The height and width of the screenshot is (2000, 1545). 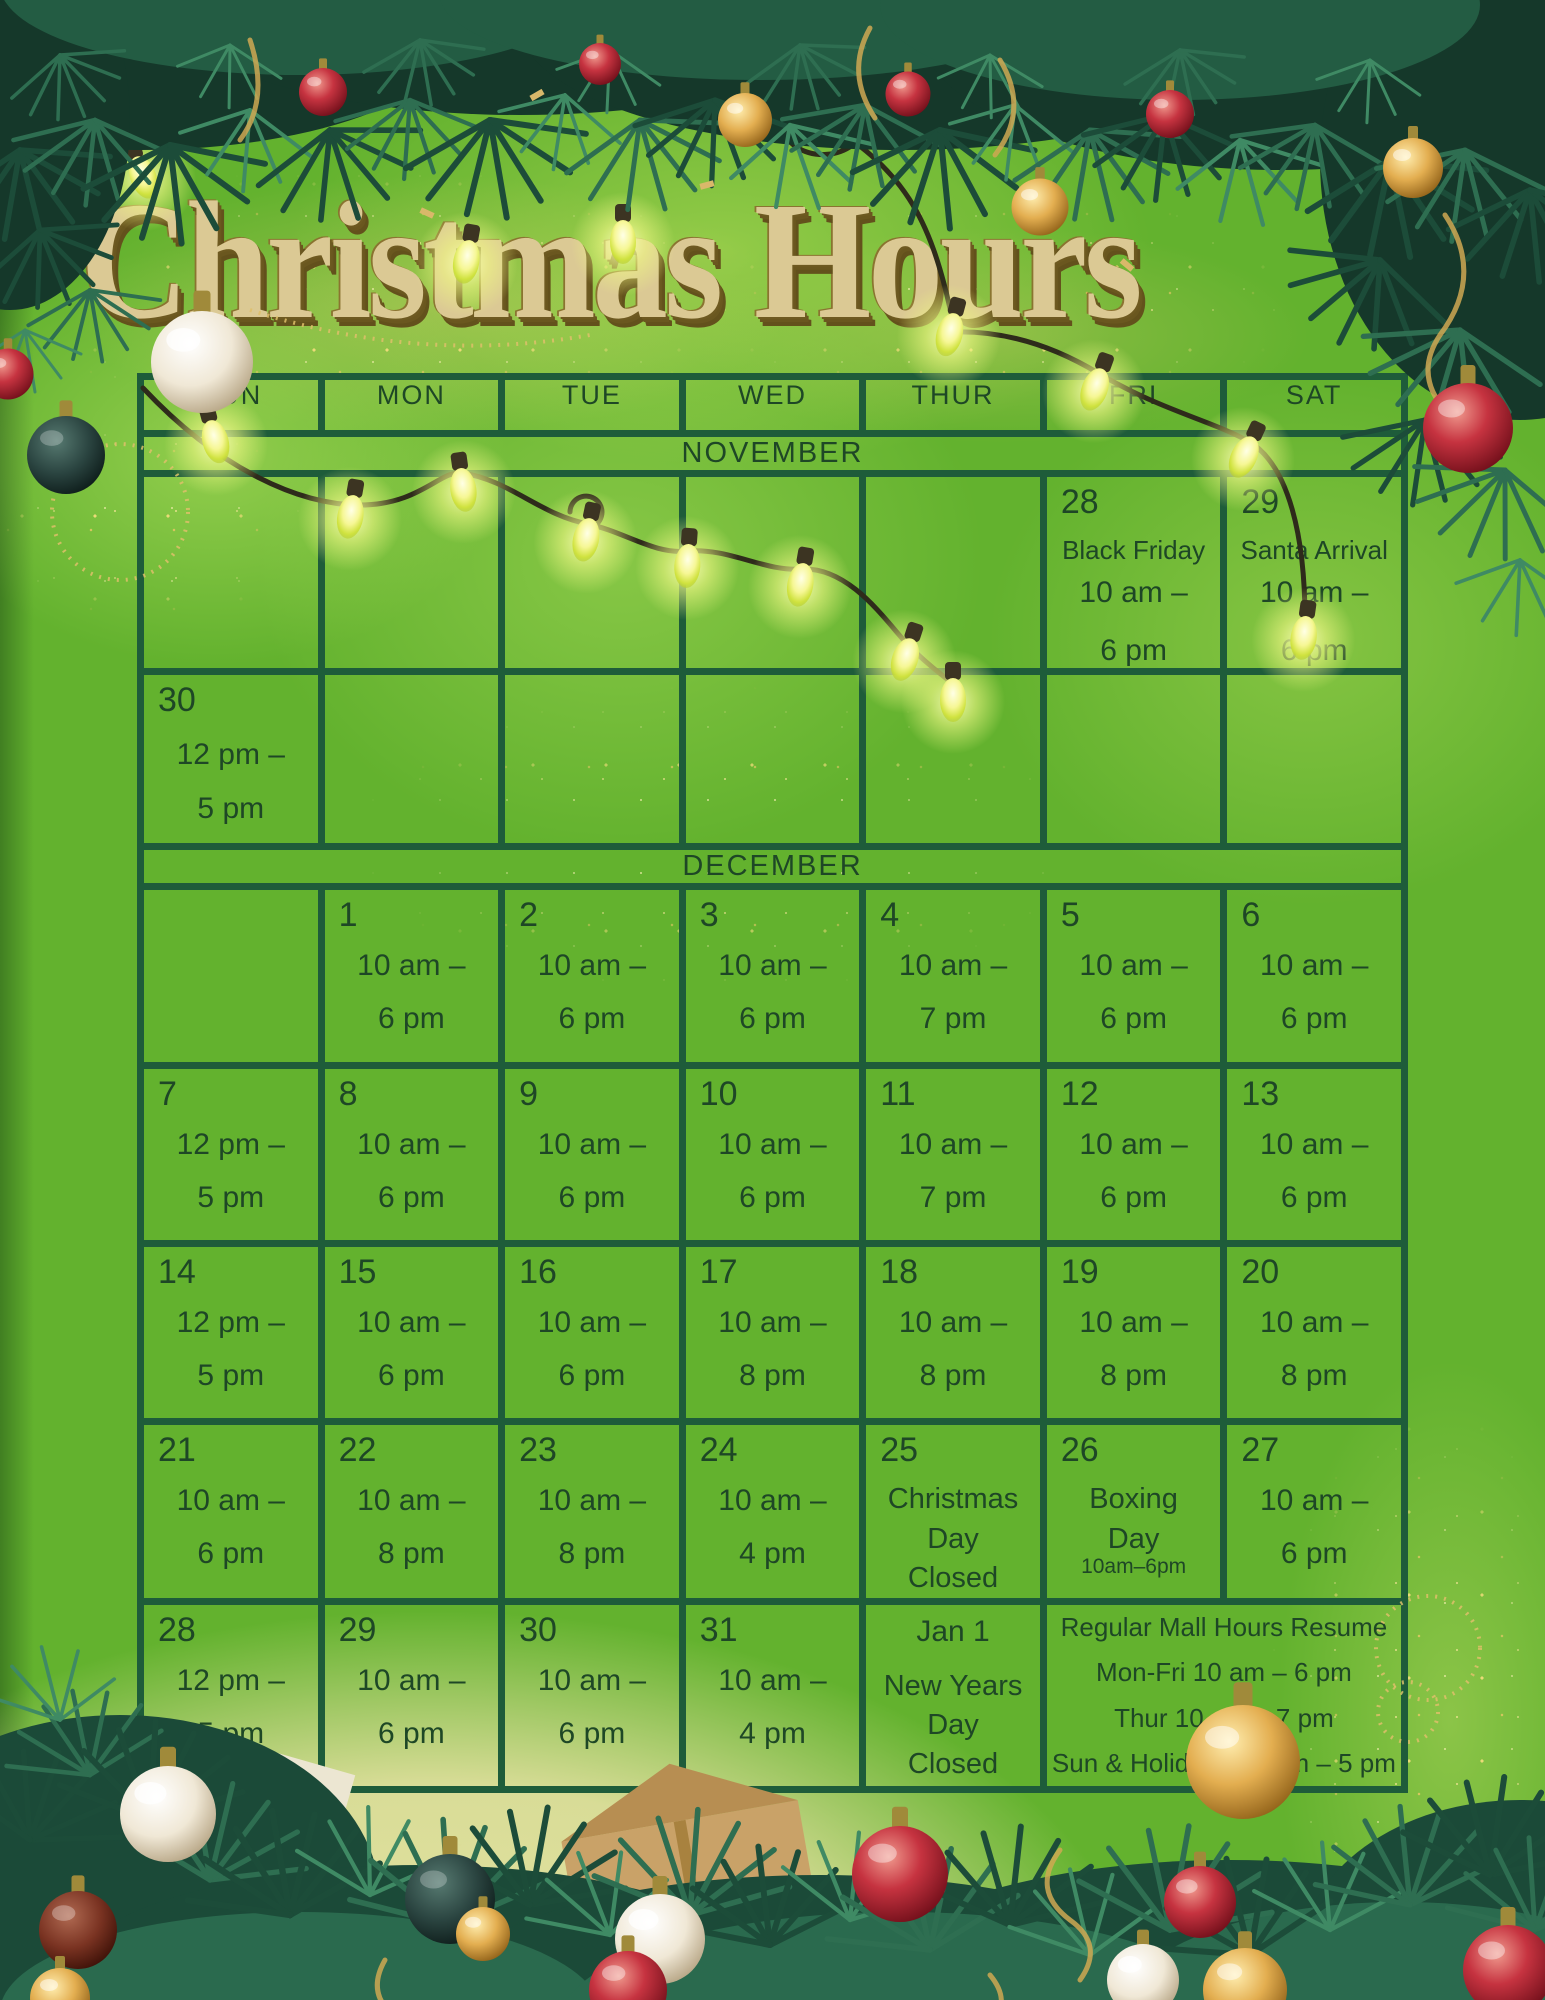 I want to click on calendar-cell-jan-1-new-years-closed: Jan 1 New Years Day Closed, so click(x=953, y=1695).